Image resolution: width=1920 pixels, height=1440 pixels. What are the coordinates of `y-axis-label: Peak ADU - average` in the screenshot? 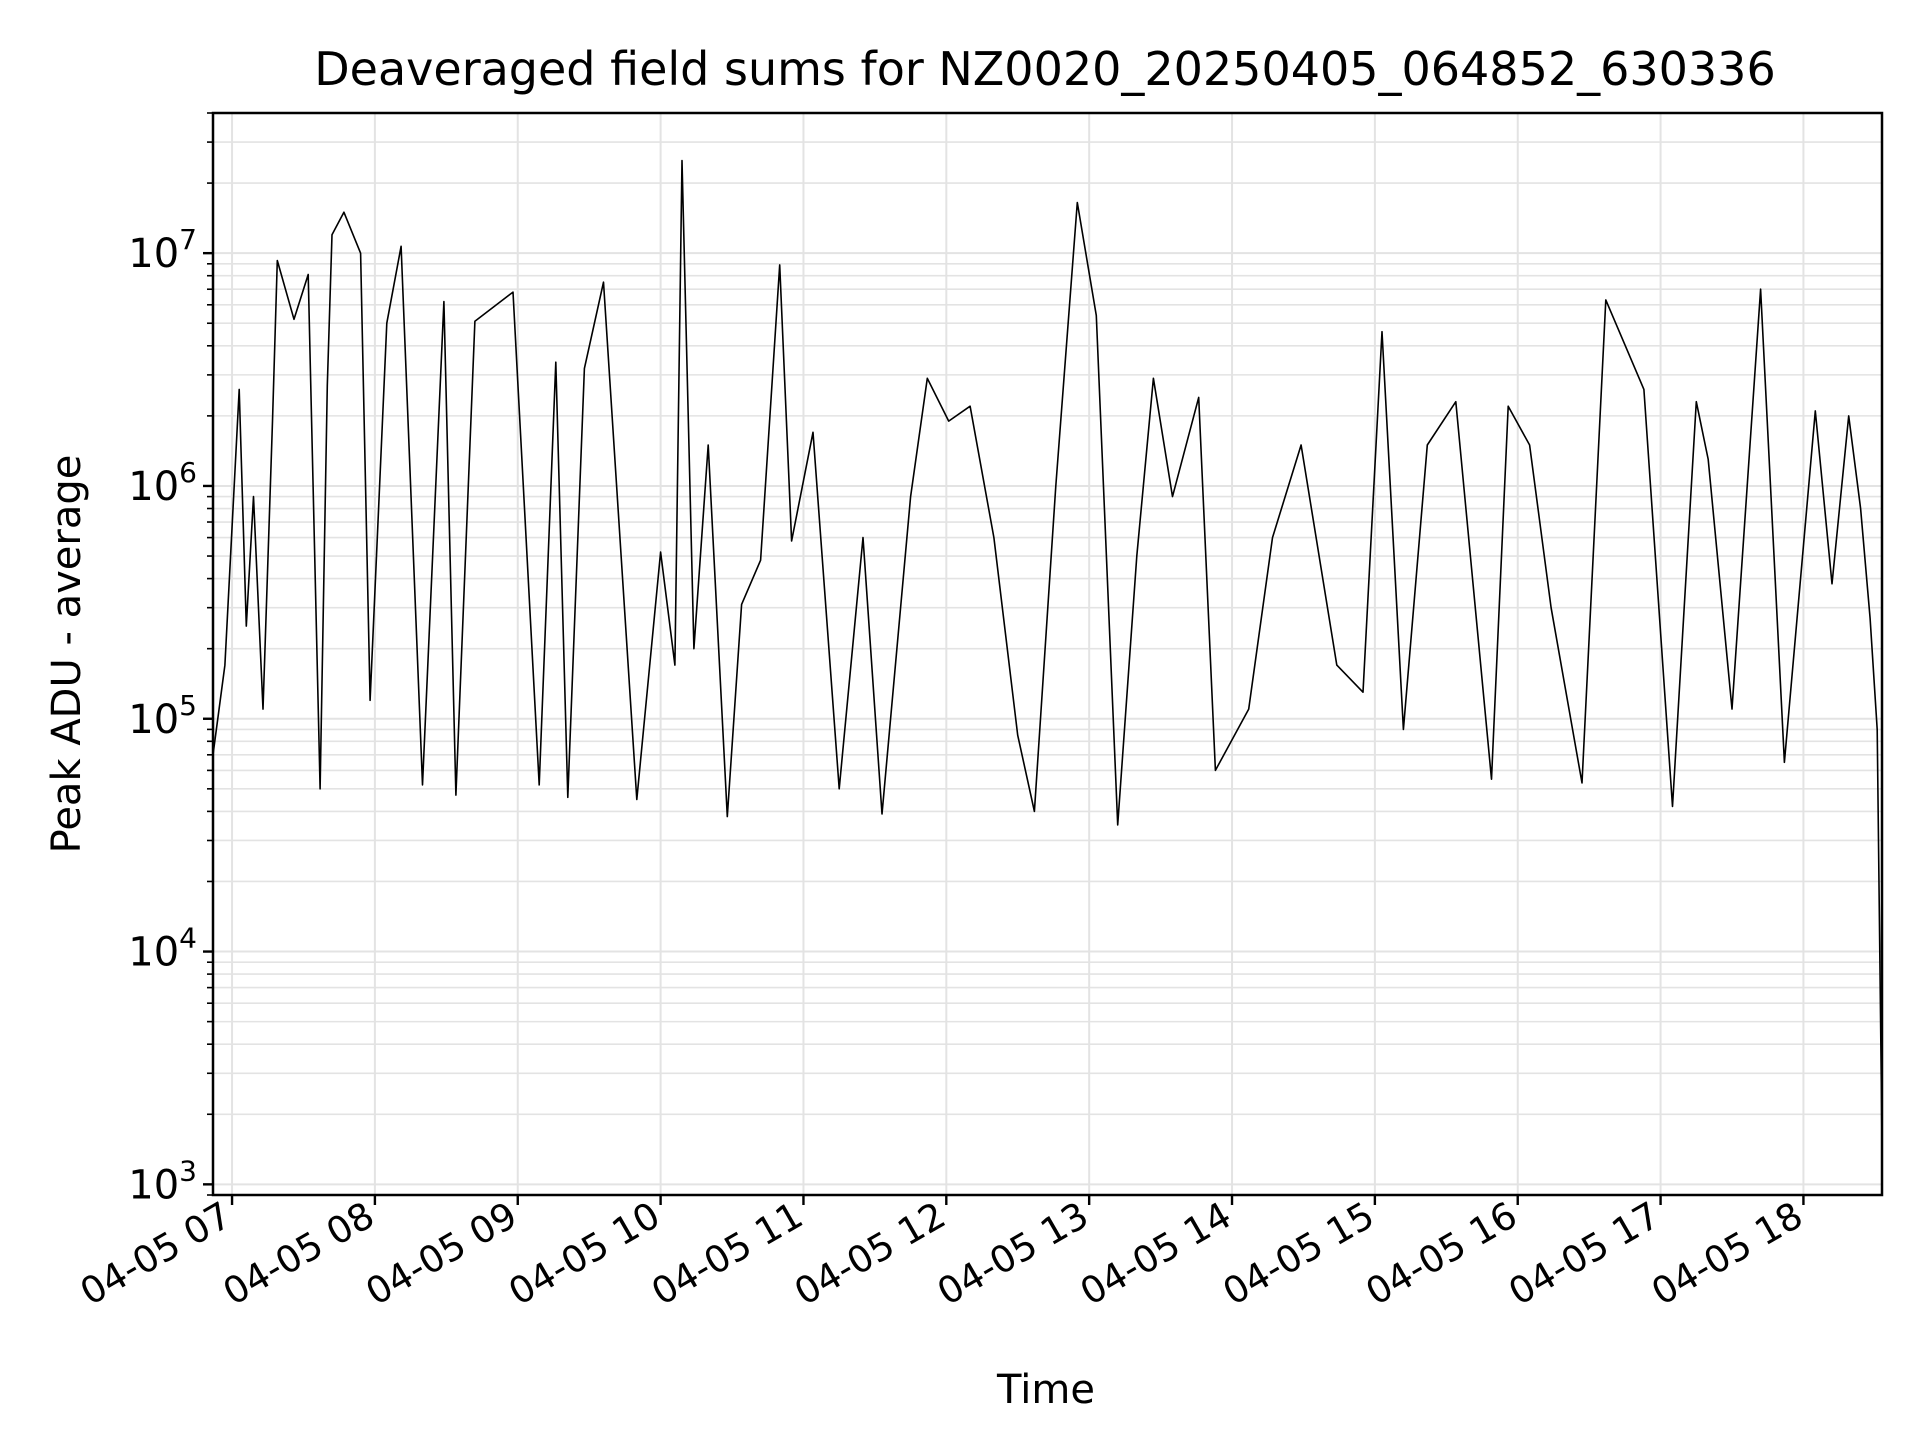 It's located at (67, 654).